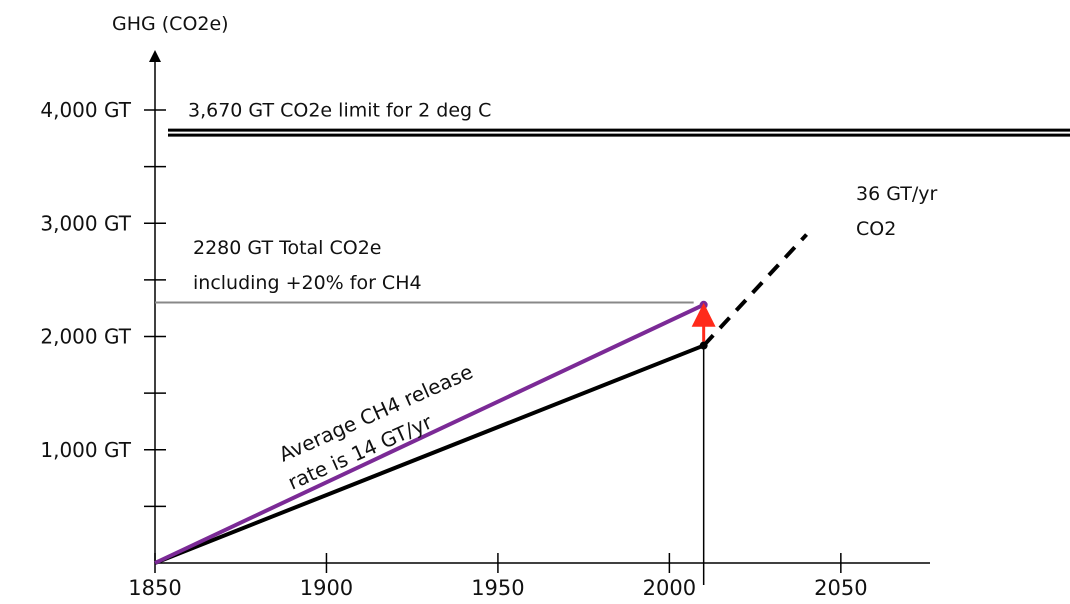  I want to click on y-tick-label: 2,000 GT, so click(85, 337).